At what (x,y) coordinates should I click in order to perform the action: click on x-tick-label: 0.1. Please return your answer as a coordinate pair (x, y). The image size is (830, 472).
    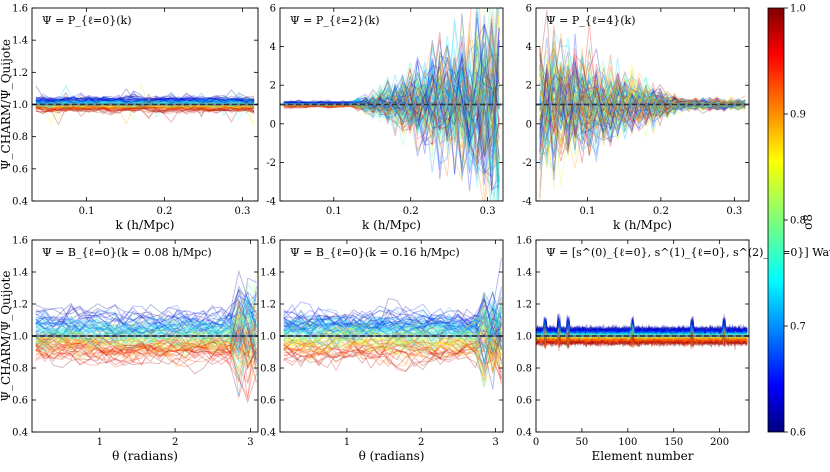
    Looking at the image, I should click on (587, 211).